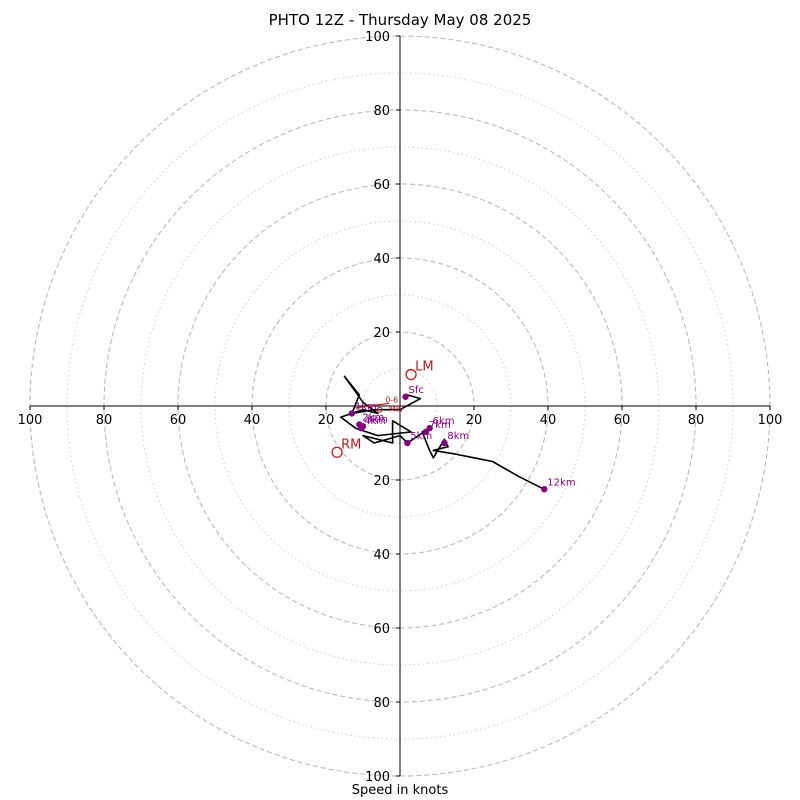 Image resolution: width=800 pixels, height=800 pixels. What do you see at coordinates (372, 405) in the screenshot?
I see `mean-wind-line` at bounding box center [372, 405].